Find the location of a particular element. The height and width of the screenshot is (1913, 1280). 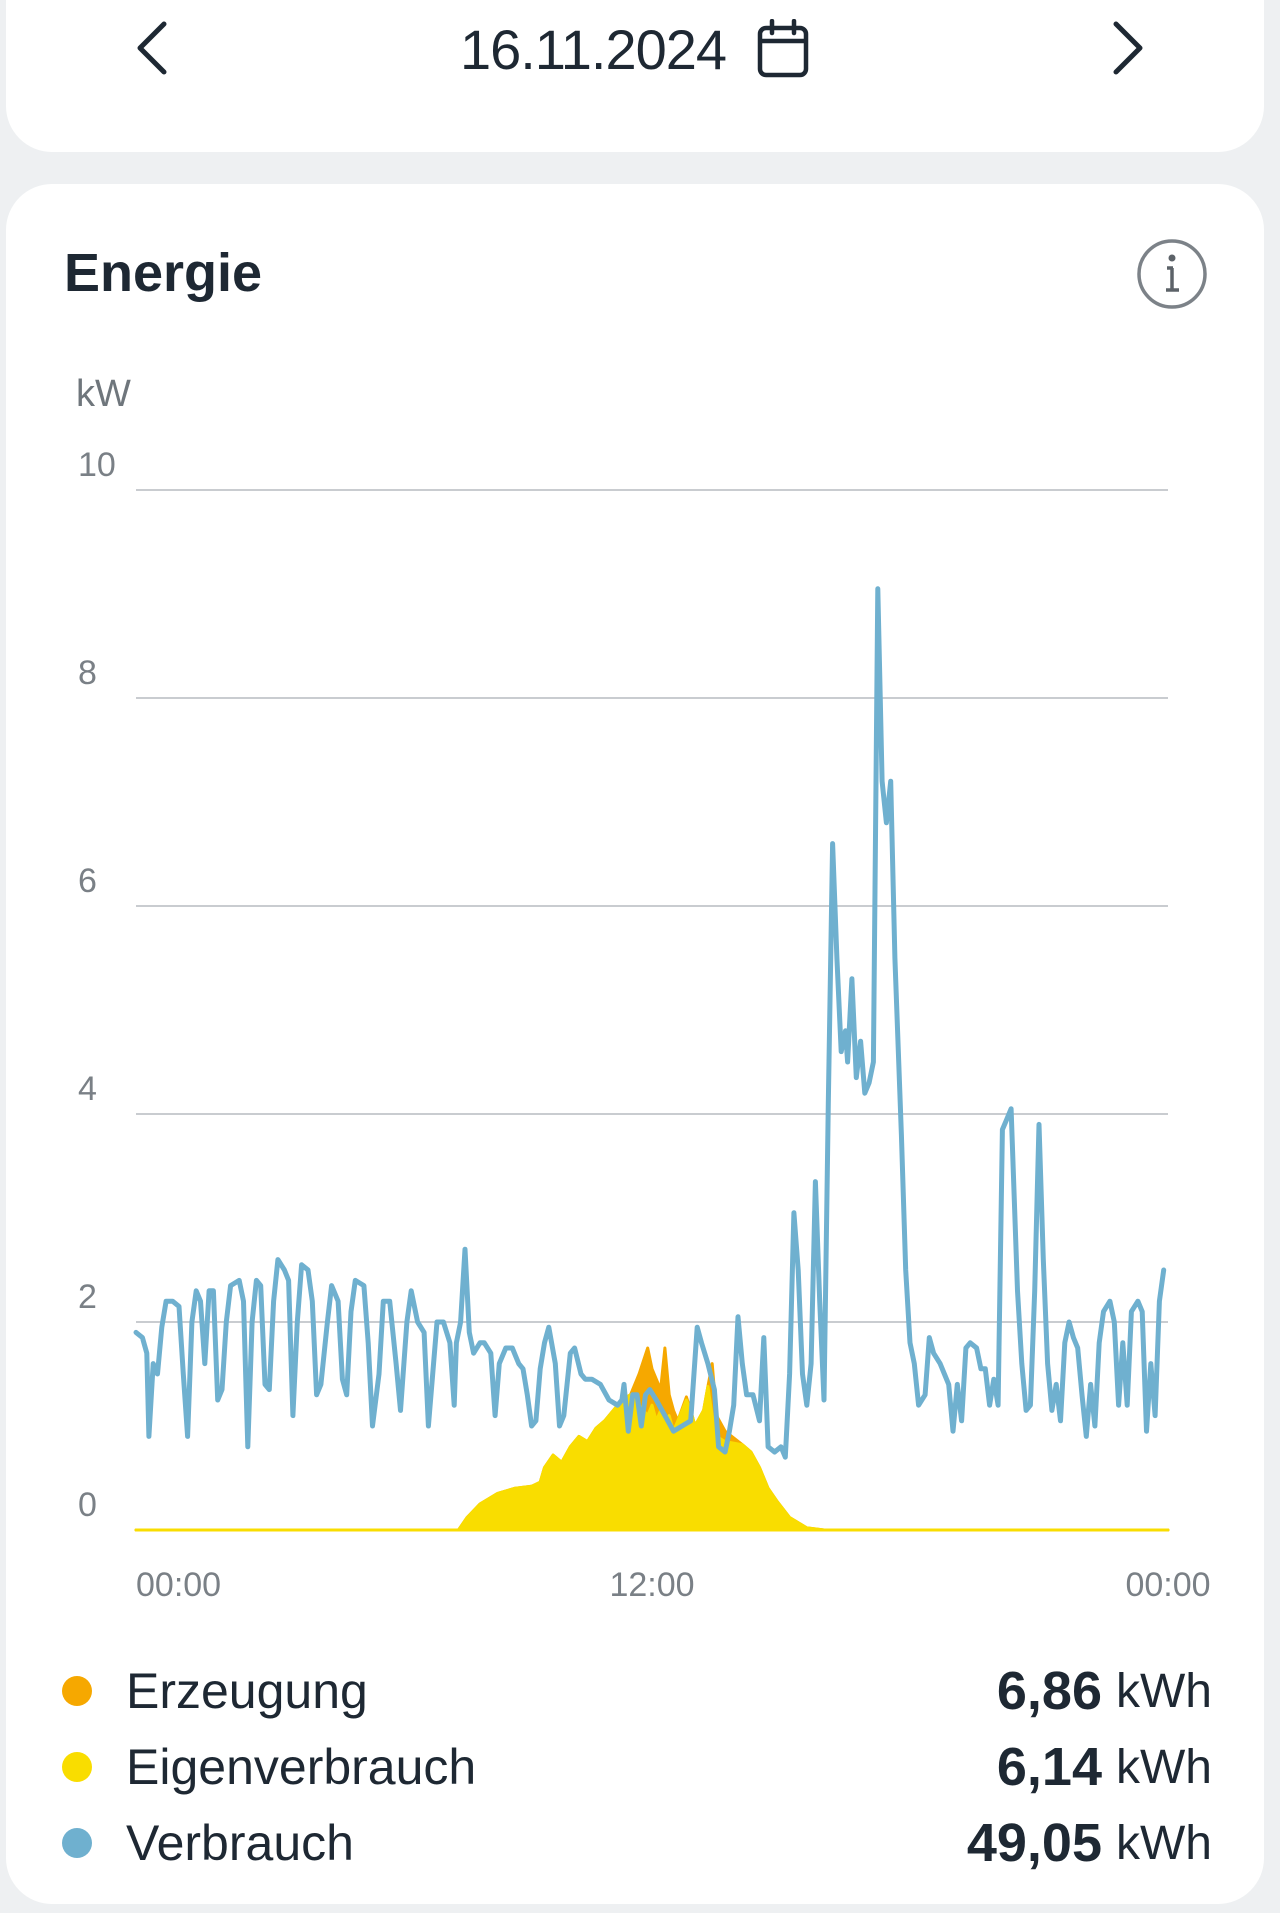

calendar-icon is located at coordinates (783, 49).